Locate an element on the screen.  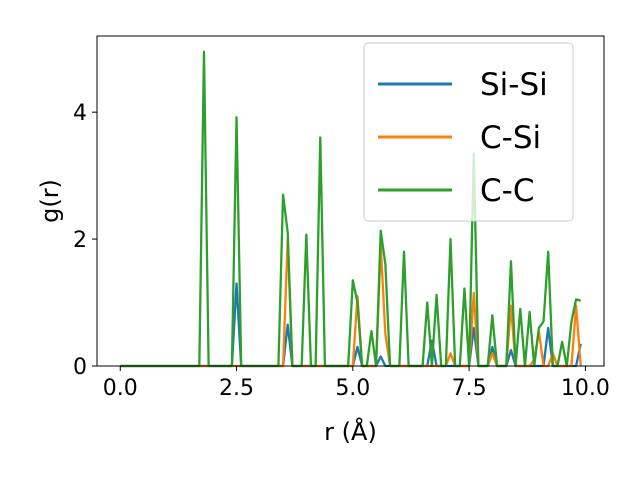
x-tick-label: 0.0 is located at coordinates (120, 388).